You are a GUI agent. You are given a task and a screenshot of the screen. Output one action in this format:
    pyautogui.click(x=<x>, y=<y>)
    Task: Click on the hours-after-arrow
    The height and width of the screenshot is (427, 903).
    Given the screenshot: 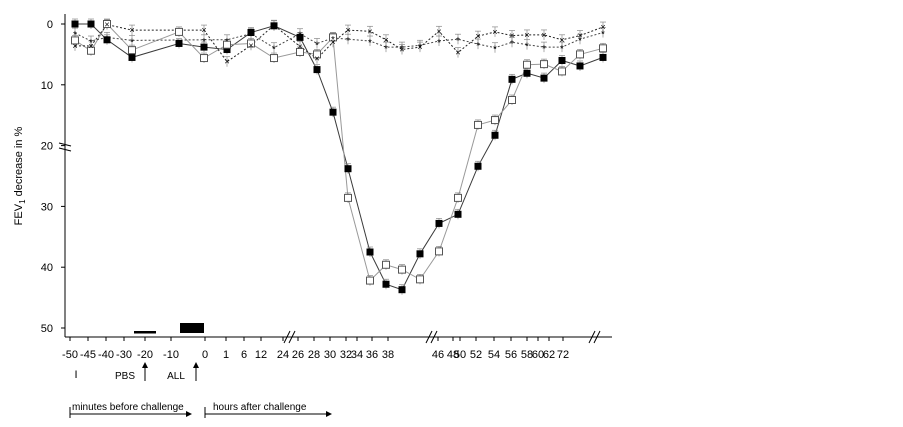 What is the action you would take?
    pyautogui.click(x=268, y=412)
    